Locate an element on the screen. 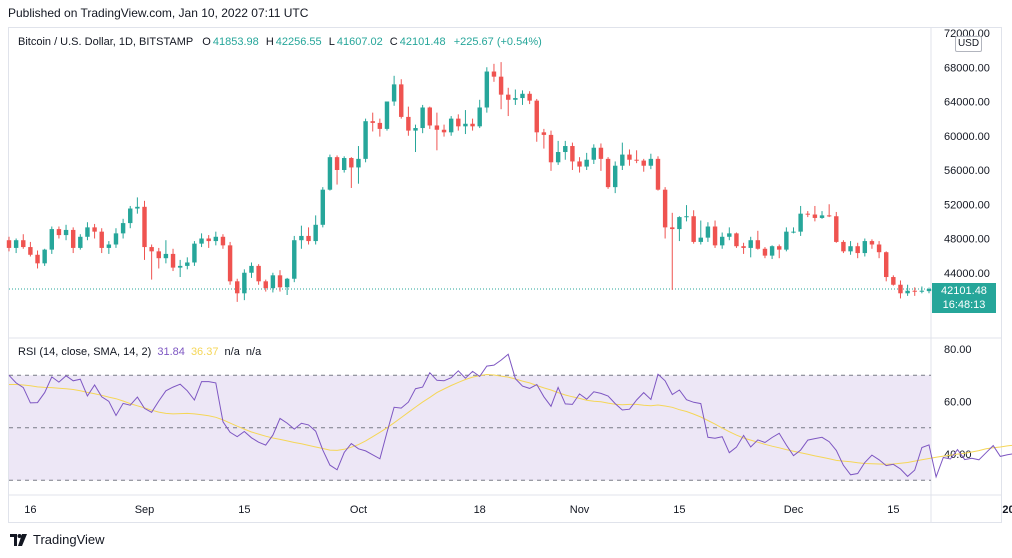  footer-branding: TradingView is located at coordinates (57, 539).